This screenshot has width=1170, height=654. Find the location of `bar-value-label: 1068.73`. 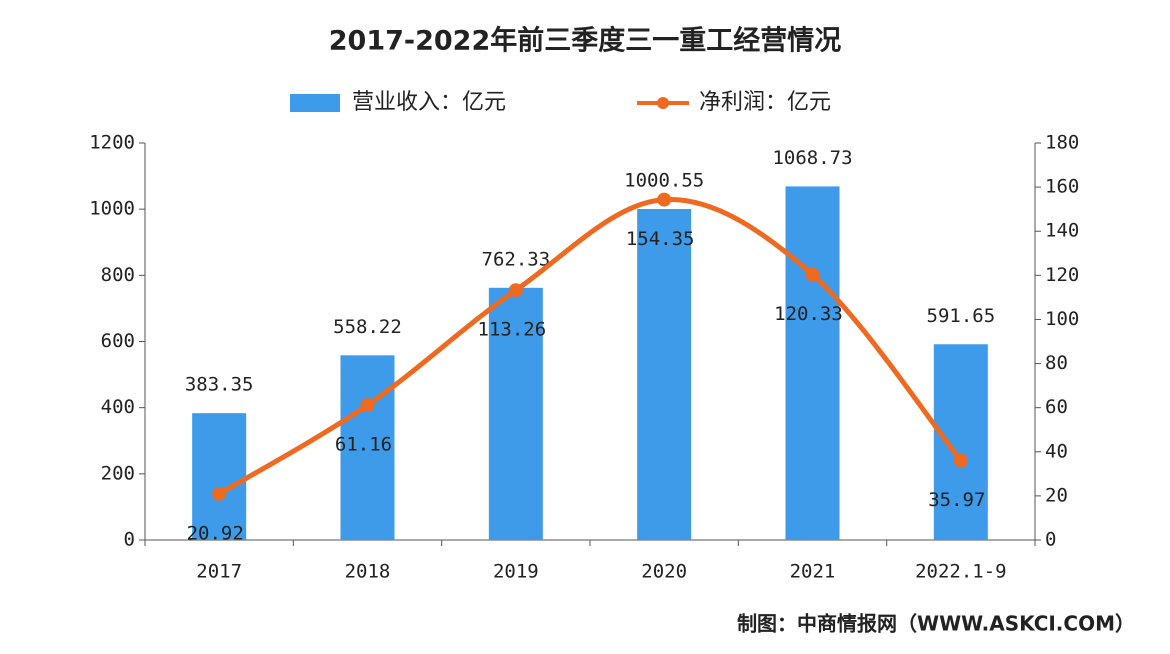

bar-value-label: 1068.73 is located at coordinates (812, 158).